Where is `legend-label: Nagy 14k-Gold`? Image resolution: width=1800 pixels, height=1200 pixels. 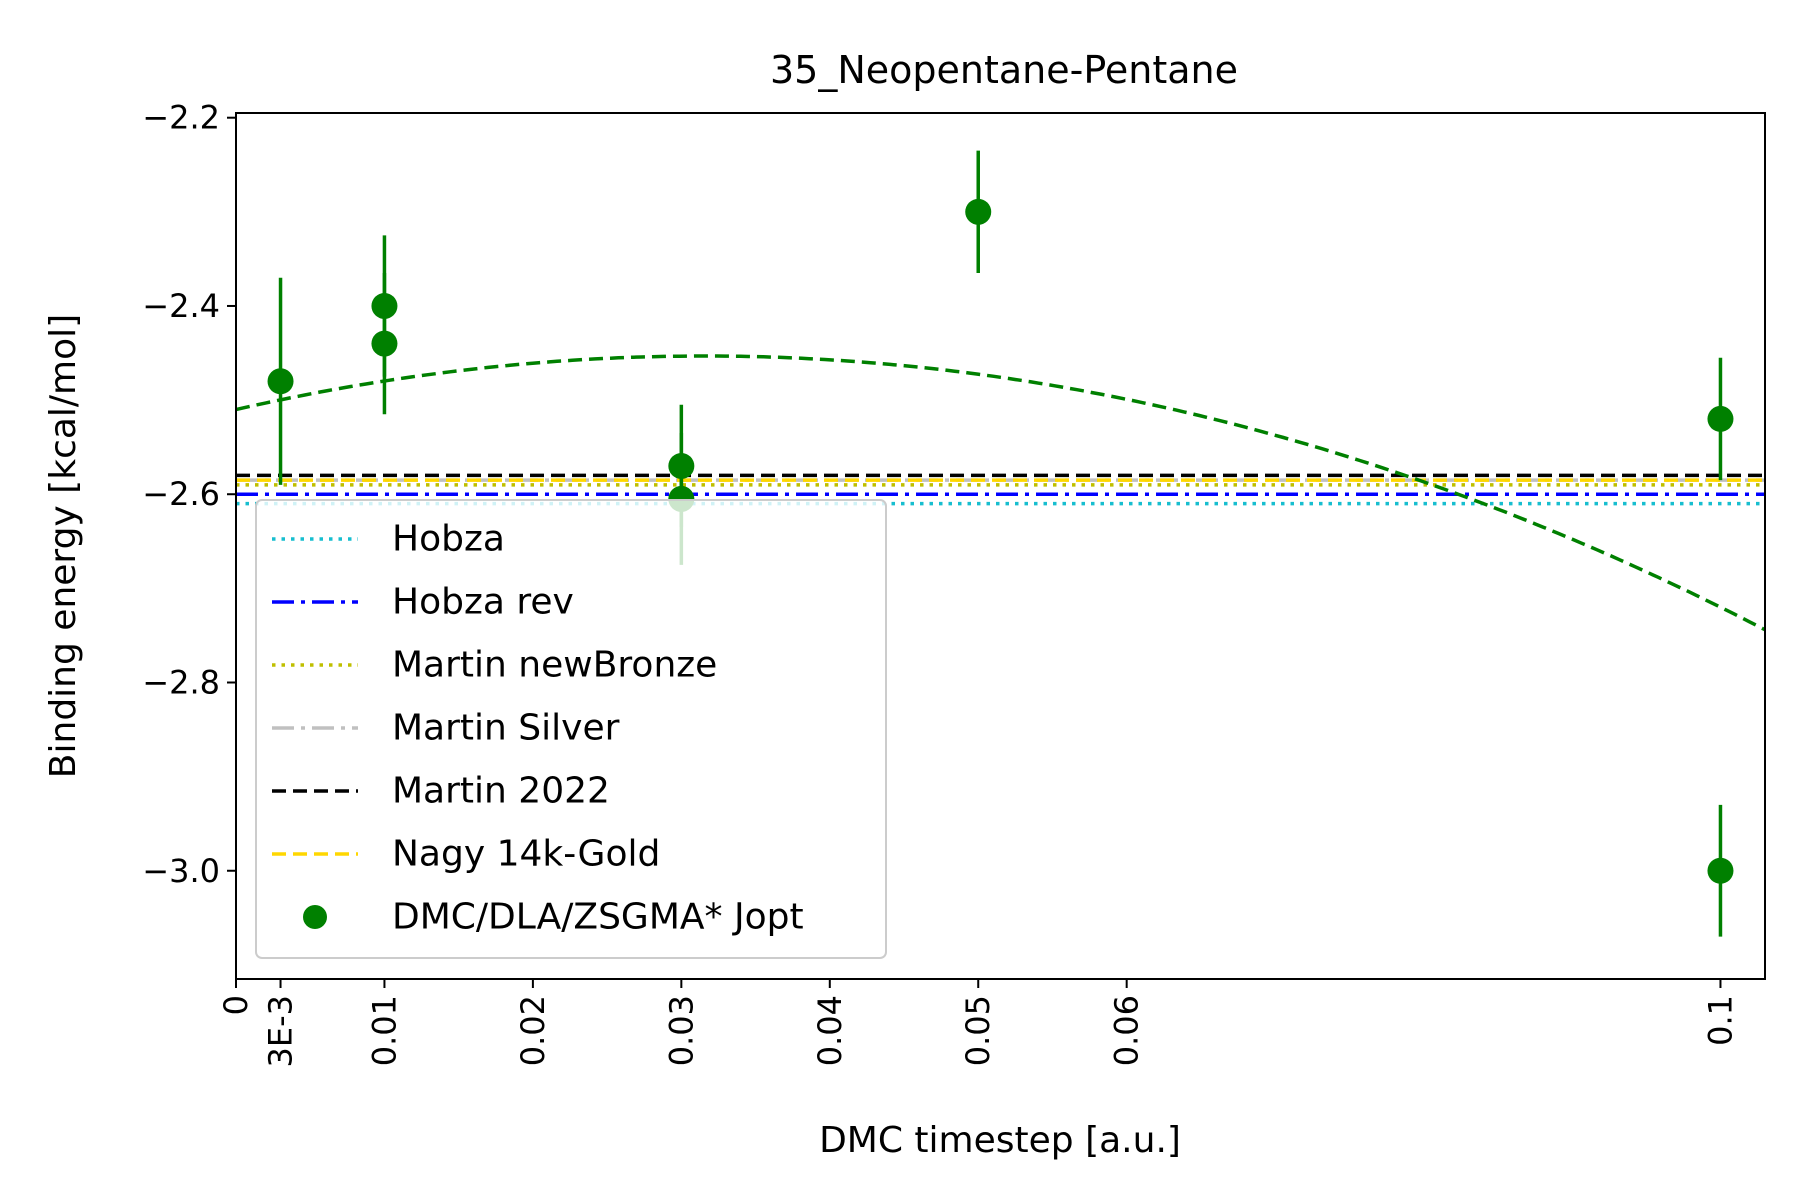 legend-label: Nagy 14k-Gold is located at coordinates (526, 854).